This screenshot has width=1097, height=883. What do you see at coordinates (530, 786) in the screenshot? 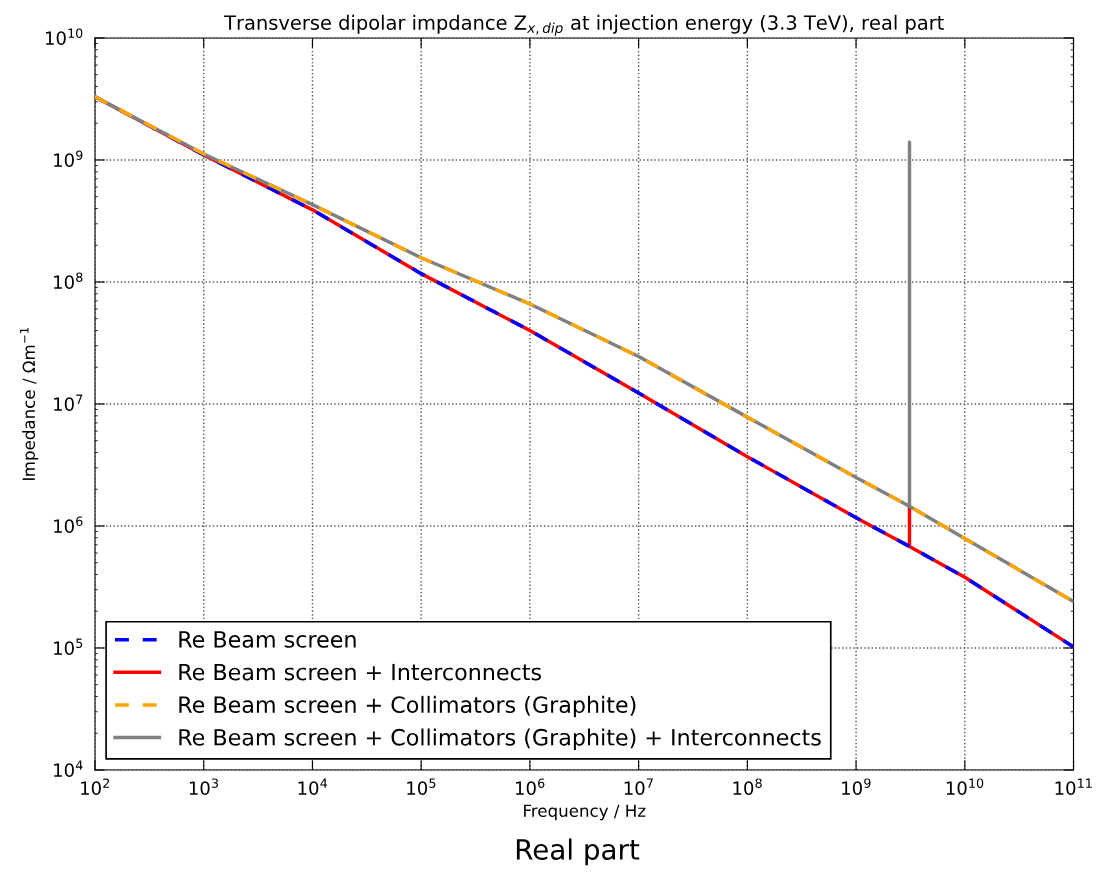
I see `x-tick-label: 10$^{6}$` at bounding box center [530, 786].